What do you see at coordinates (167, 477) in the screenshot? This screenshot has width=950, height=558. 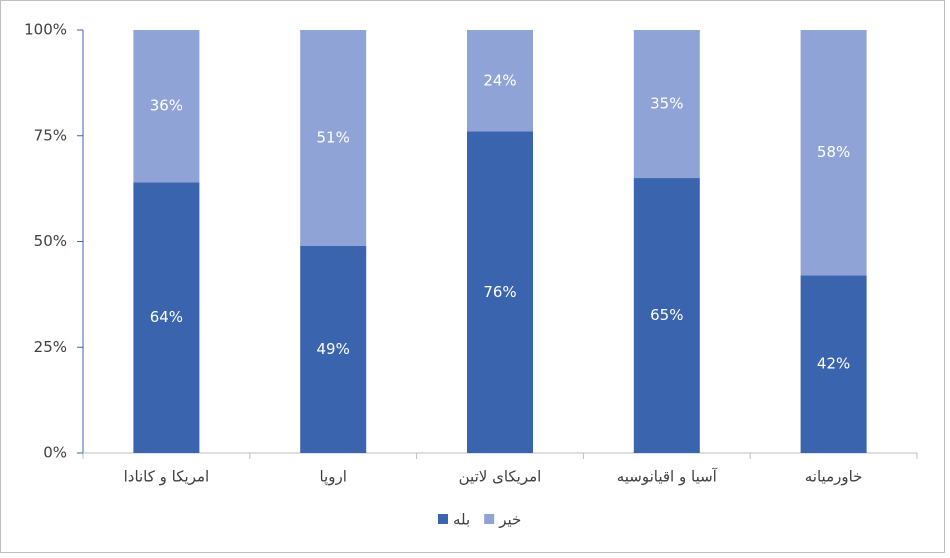 I see `x-tick-label: امریکا و کانادا` at bounding box center [167, 477].